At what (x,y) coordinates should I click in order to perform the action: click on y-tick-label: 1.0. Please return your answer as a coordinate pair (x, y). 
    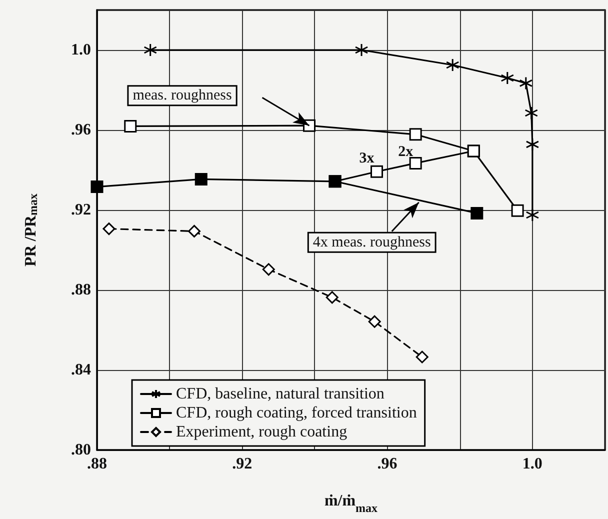
    Looking at the image, I should click on (81, 50).